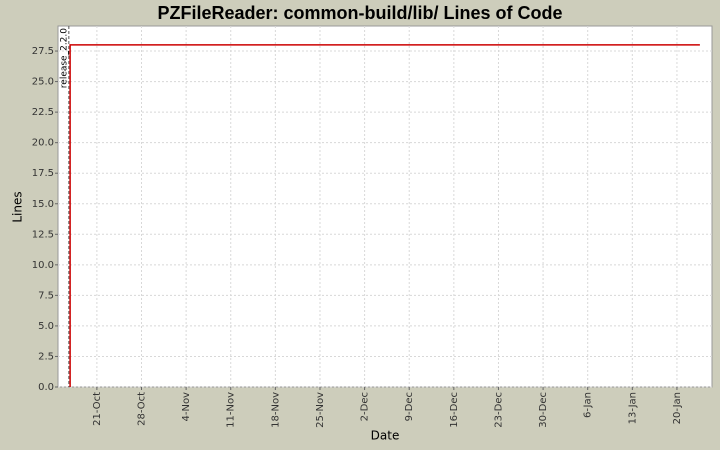 The image size is (720, 450). Describe the element at coordinates (186, 407) in the screenshot. I see `x-tick-label: 4-Nov` at that location.